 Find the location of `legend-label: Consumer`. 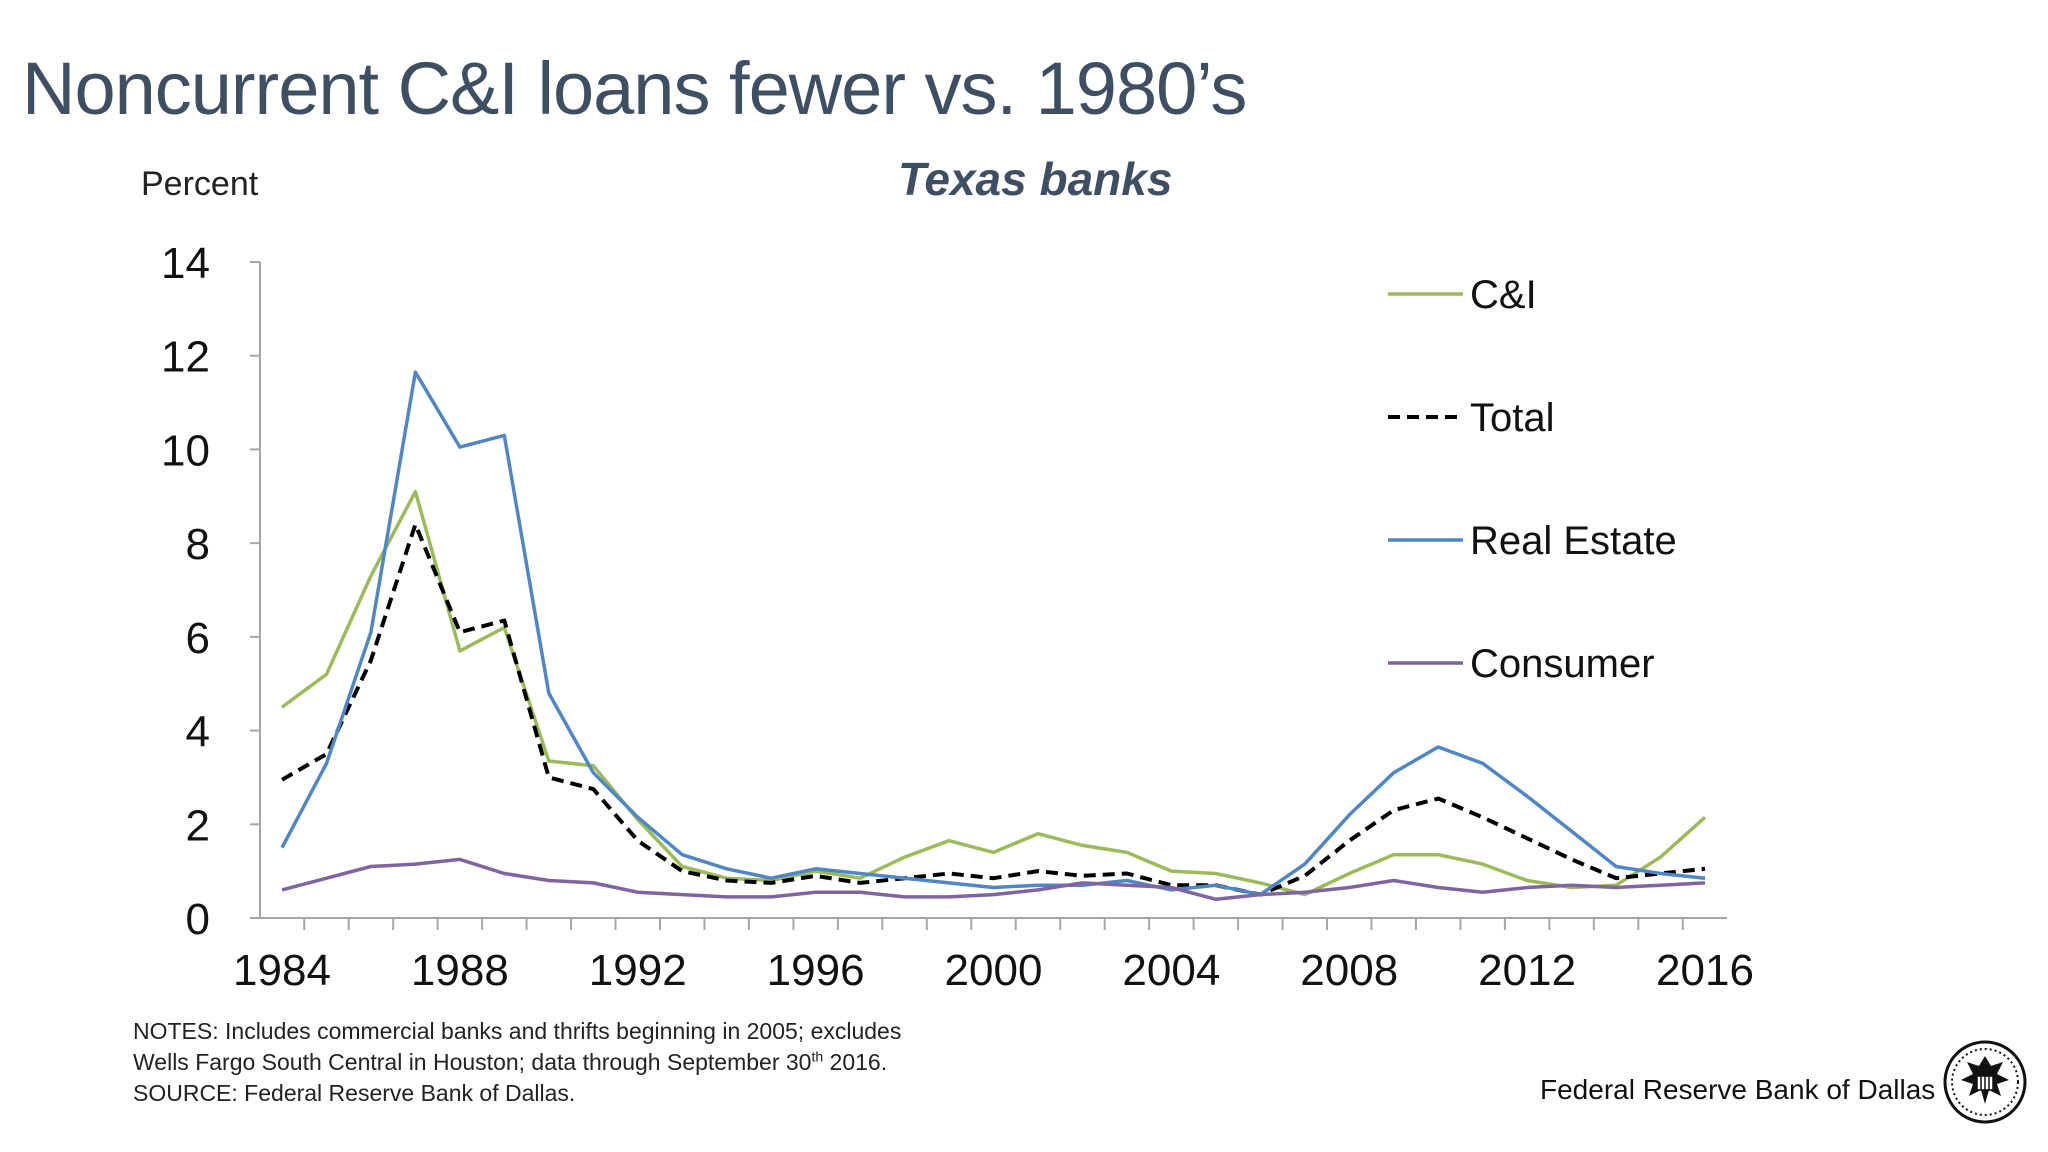

legend-label: Consumer is located at coordinates (1562, 664).